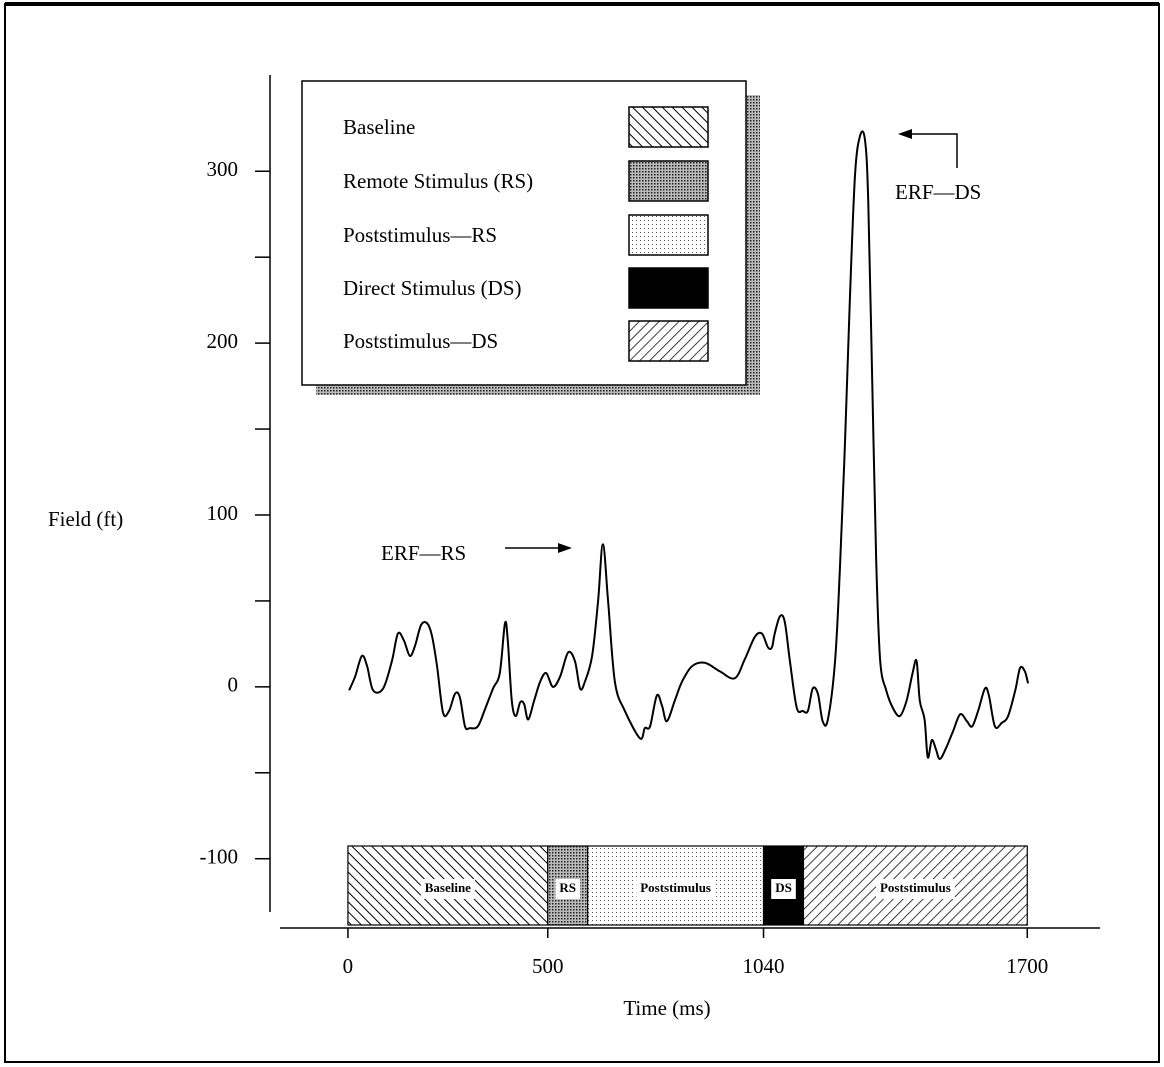 Image resolution: width=1164 pixels, height=1067 pixels. What do you see at coordinates (420, 235) in the screenshot?
I see `legend-label: Poststimulus—RS` at bounding box center [420, 235].